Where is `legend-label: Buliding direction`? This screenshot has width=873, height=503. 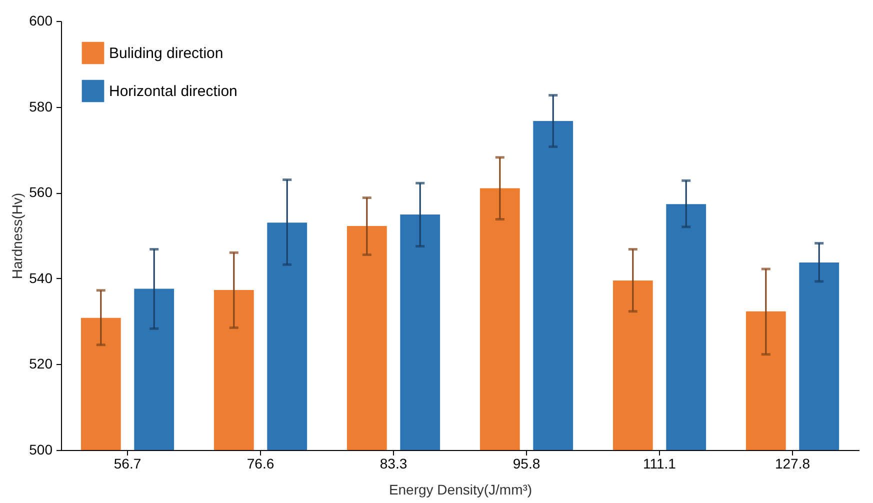 legend-label: Buliding direction is located at coordinates (166, 53).